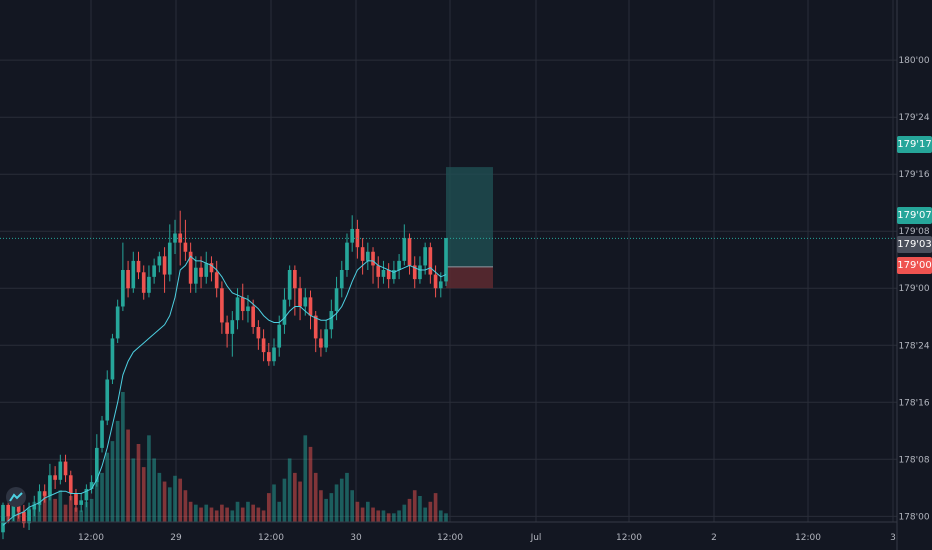 Image resolution: width=932 pixels, height=550 pixels. What do you see at coordinates (629, 538) in the screenshot?
I see `time-tick-label: 12:00` at bounding box center [629, 538].